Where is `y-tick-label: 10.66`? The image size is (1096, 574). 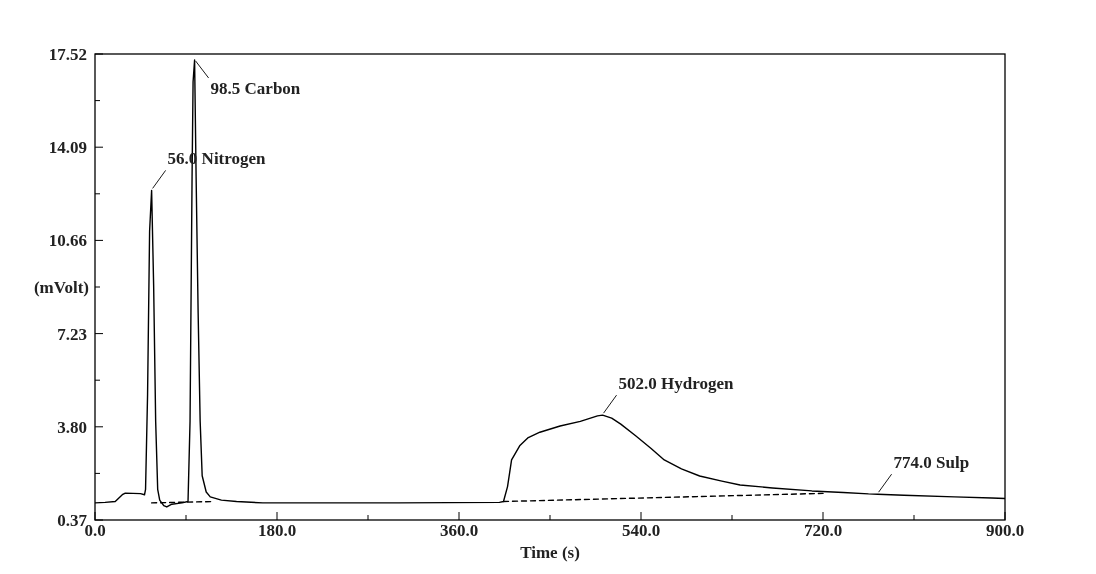
y-tick-label: 10.66 is located at coordinates (67, 241).